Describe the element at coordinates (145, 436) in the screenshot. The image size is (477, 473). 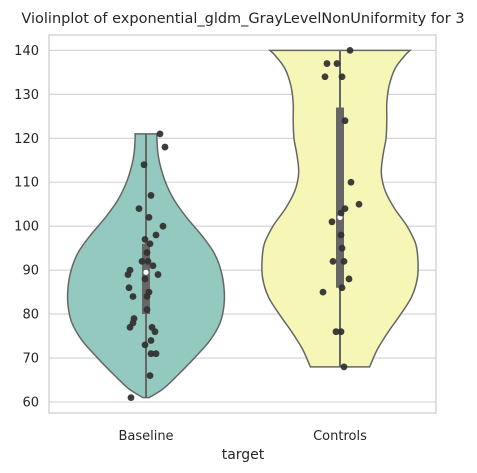
I see `x-tick-label: Baseline` at that location.